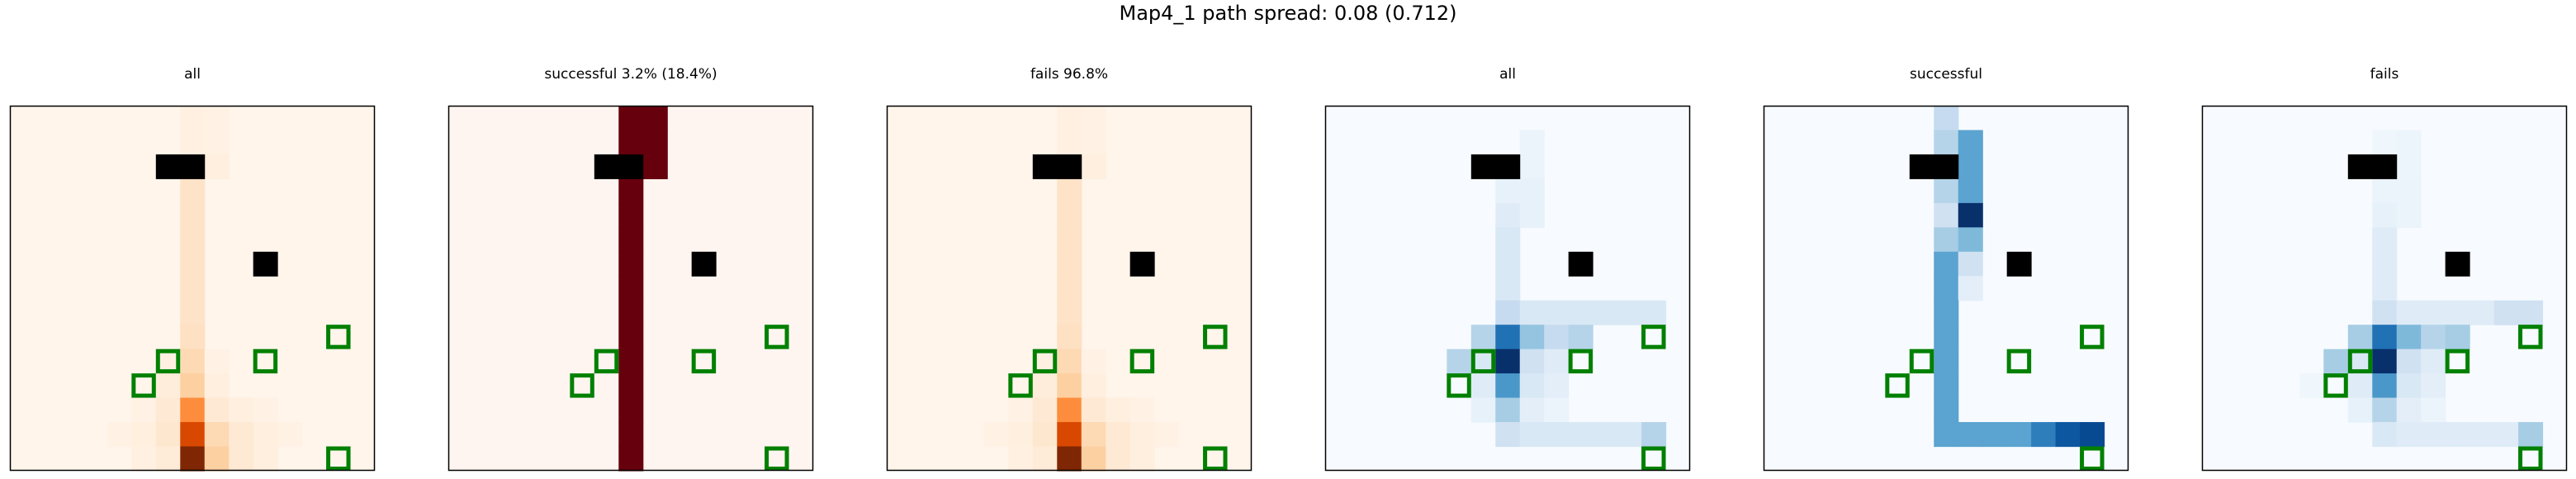  Describe the element at coordinates (2384, 75) in the screenshot. I see `panel-title-6: fails` at that location.